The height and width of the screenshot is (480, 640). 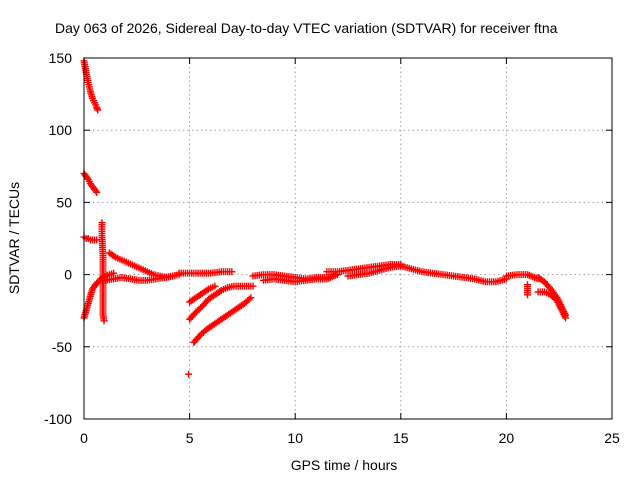 What do you see at coordinates (90, 238) in the screenshot?
I see `series-arc-level` at bounding box center [90, 238].